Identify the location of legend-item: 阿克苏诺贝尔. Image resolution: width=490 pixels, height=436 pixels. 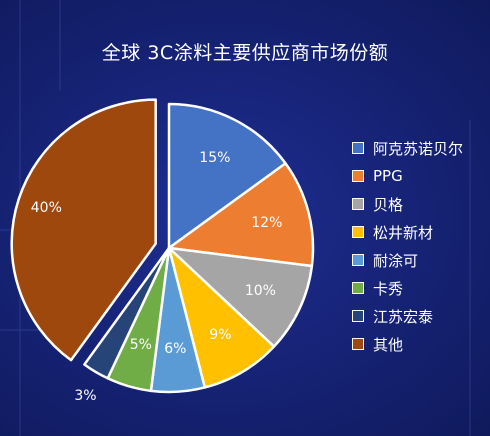
(407, 148).